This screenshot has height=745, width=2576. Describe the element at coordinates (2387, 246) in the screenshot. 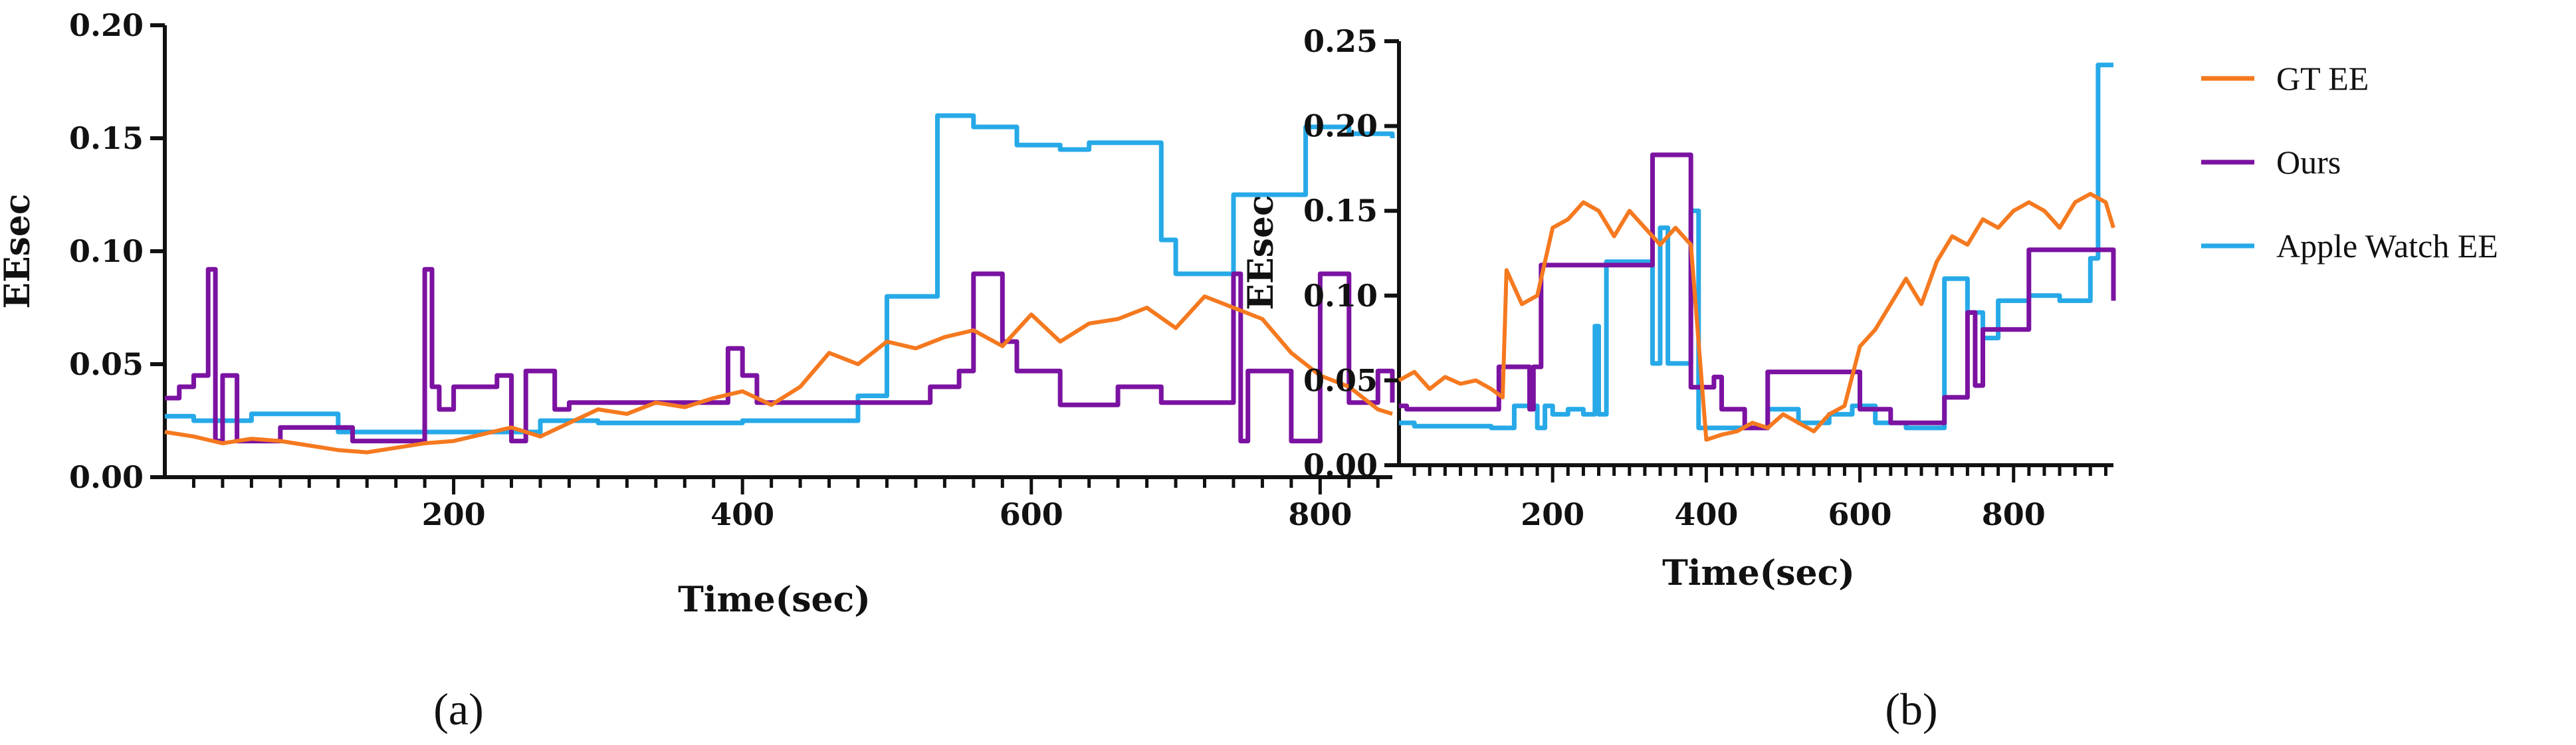

I see `legend-label-apple: Apple Watch EE` at that location.